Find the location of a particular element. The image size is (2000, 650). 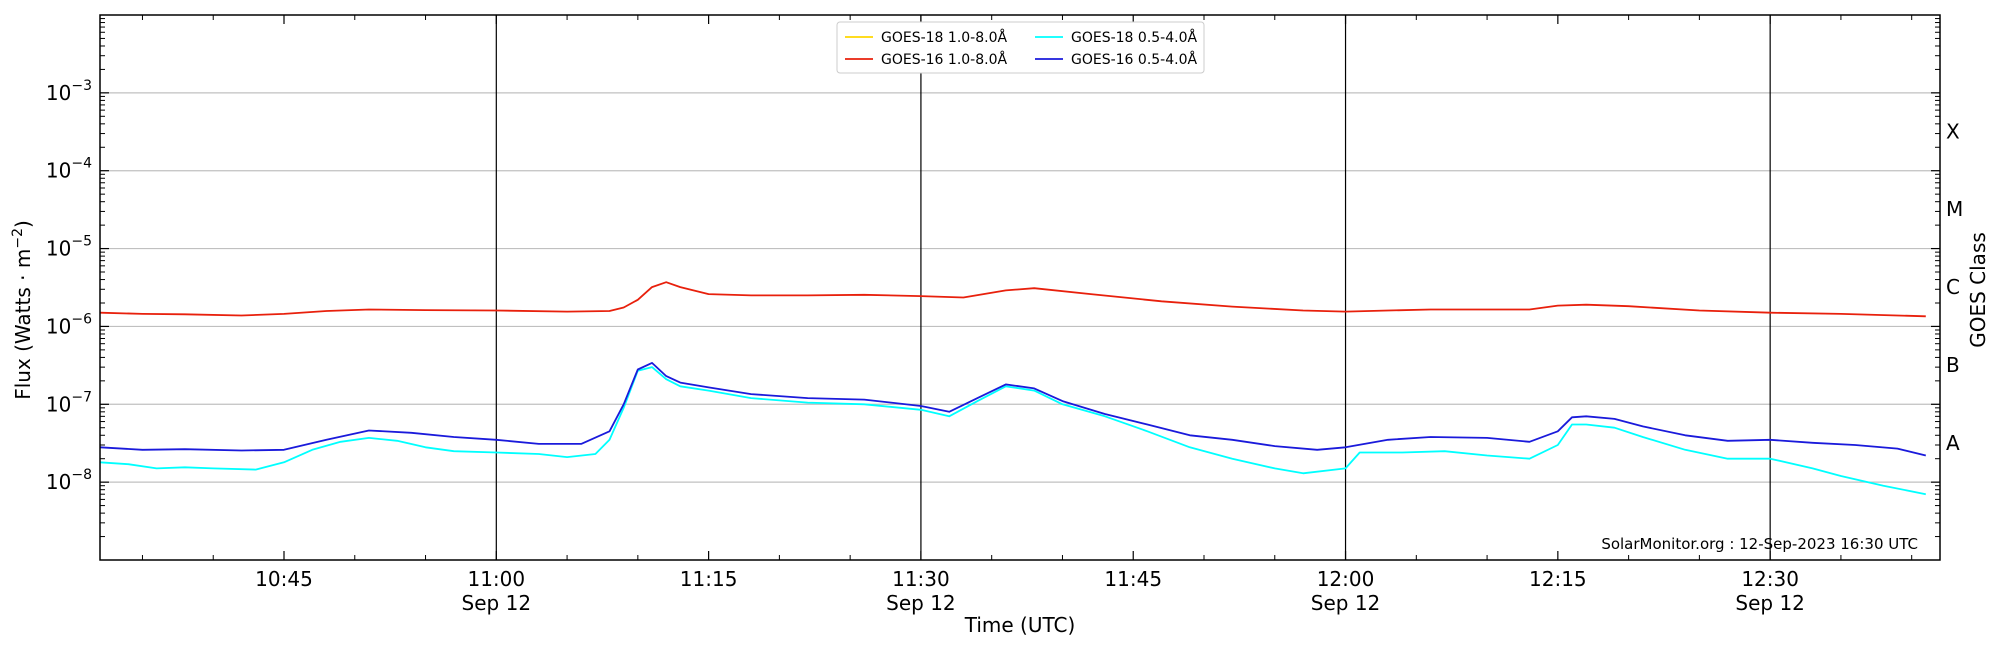

y-tick-label: 10⁻⁴ is located at coordinates (69, 169).